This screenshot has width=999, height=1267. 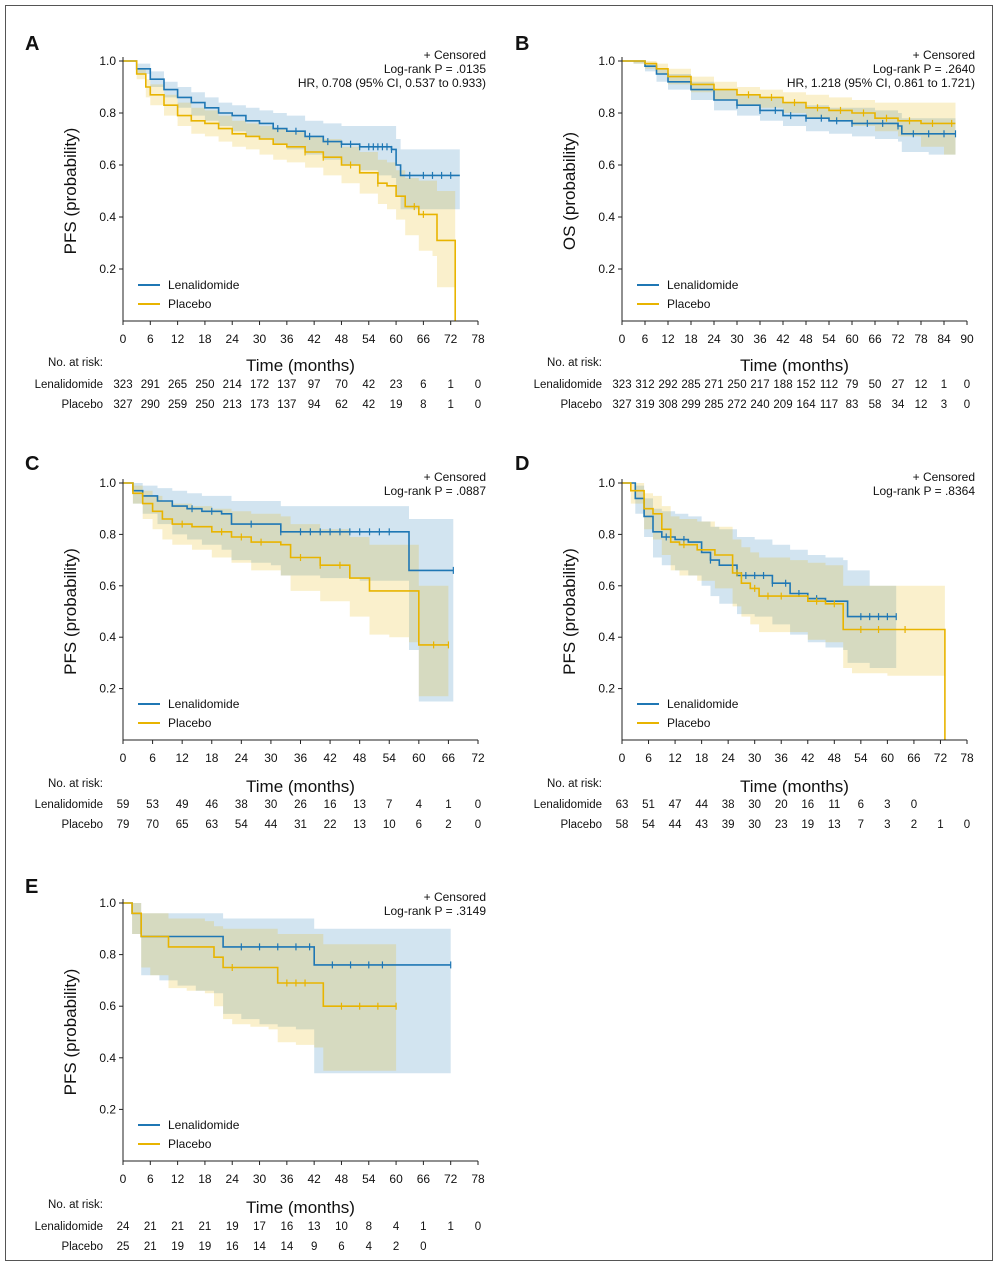 What do you see at coordinates (675, 758) in the screenshot?
I see `panel-d-xtick-label-2: 12` at bounding box center [675, 758].